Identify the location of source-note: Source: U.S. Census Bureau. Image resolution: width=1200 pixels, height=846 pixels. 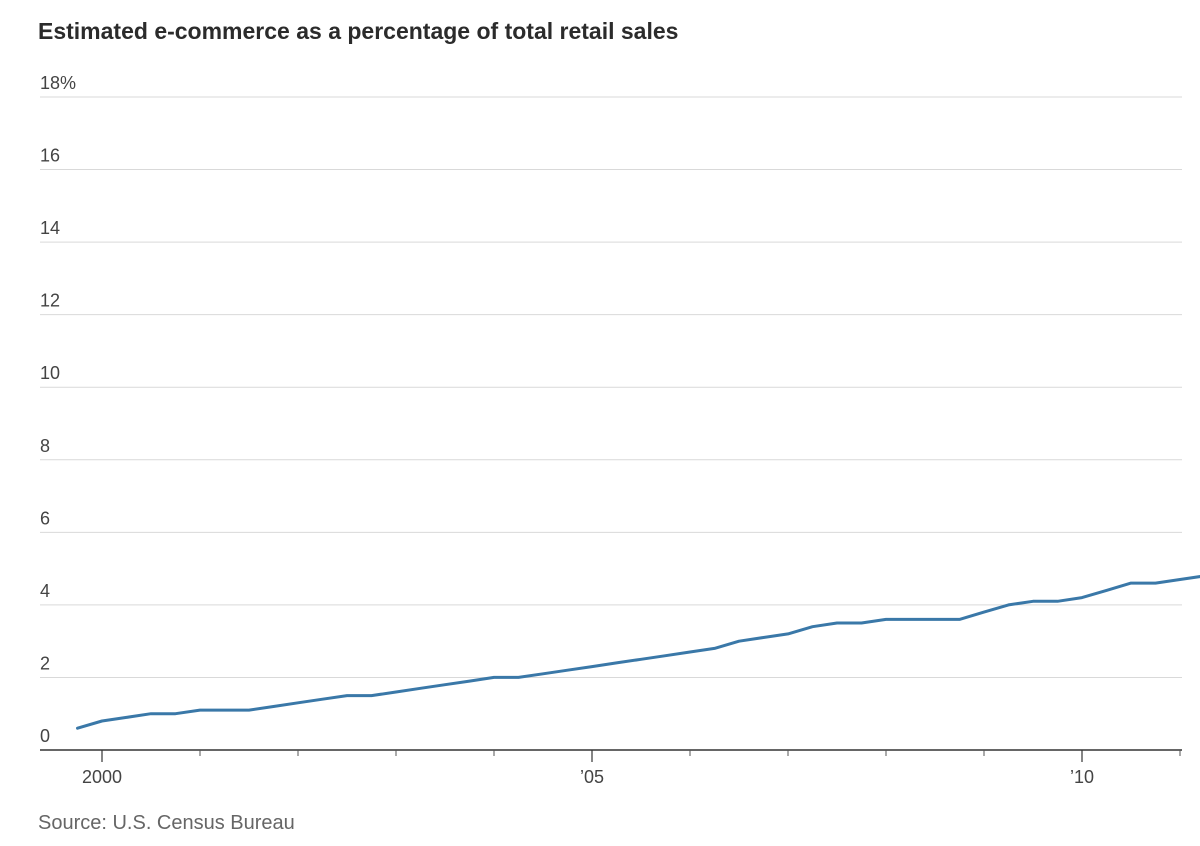
(166, 823).